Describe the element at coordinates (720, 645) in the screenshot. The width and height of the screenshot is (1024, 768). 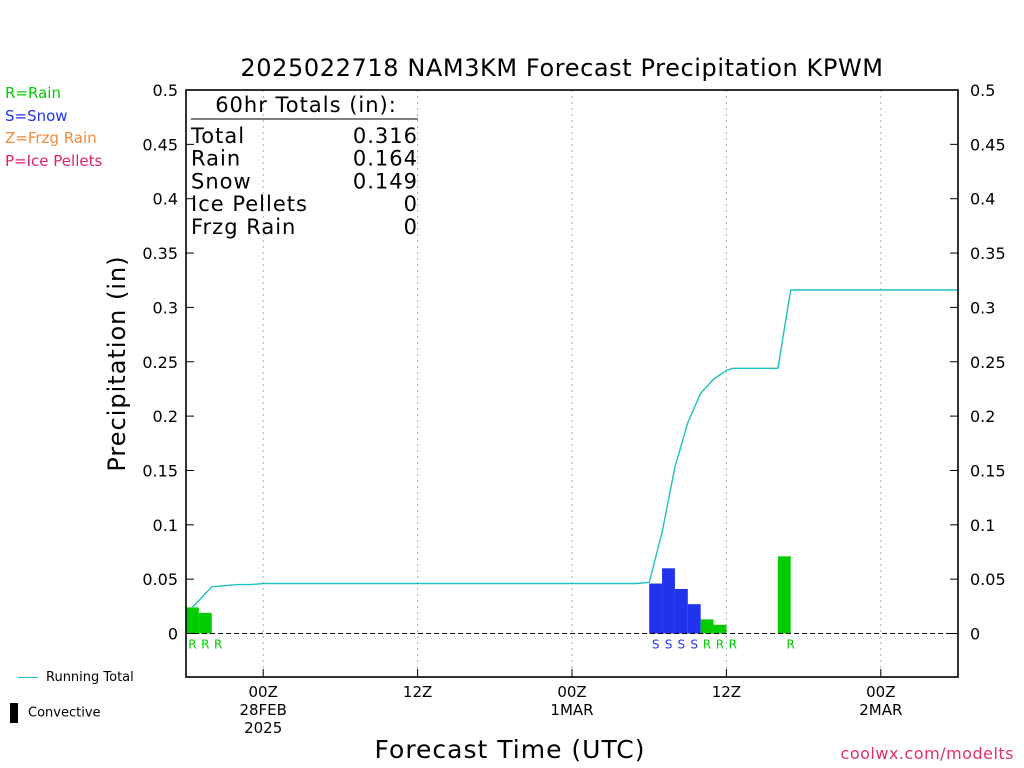
I see `precip-type-mark-8: R` at that location.